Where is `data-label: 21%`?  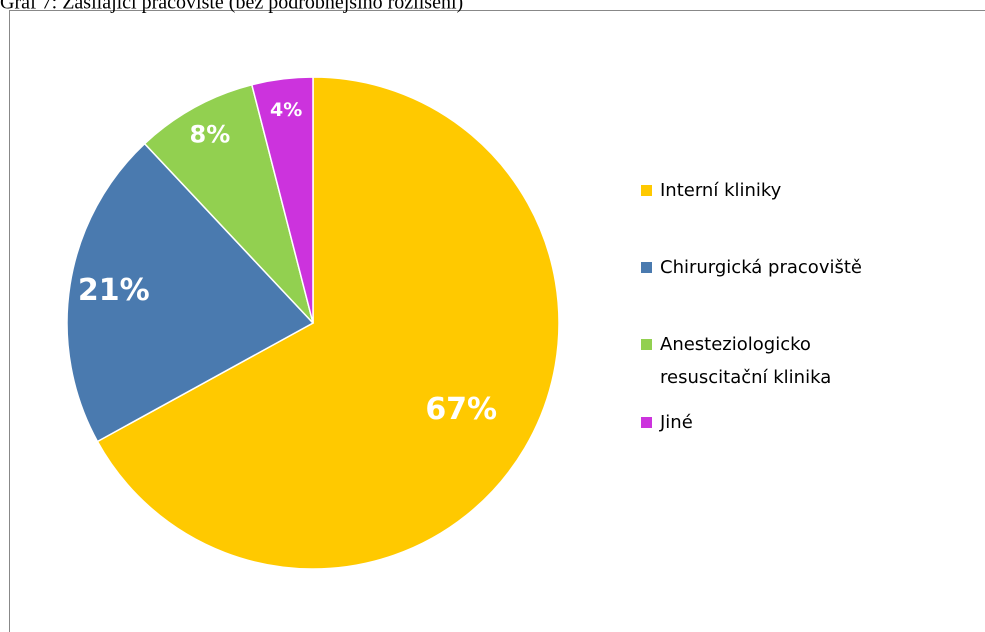
data-label: 21% is located at coordinates (114, 290).